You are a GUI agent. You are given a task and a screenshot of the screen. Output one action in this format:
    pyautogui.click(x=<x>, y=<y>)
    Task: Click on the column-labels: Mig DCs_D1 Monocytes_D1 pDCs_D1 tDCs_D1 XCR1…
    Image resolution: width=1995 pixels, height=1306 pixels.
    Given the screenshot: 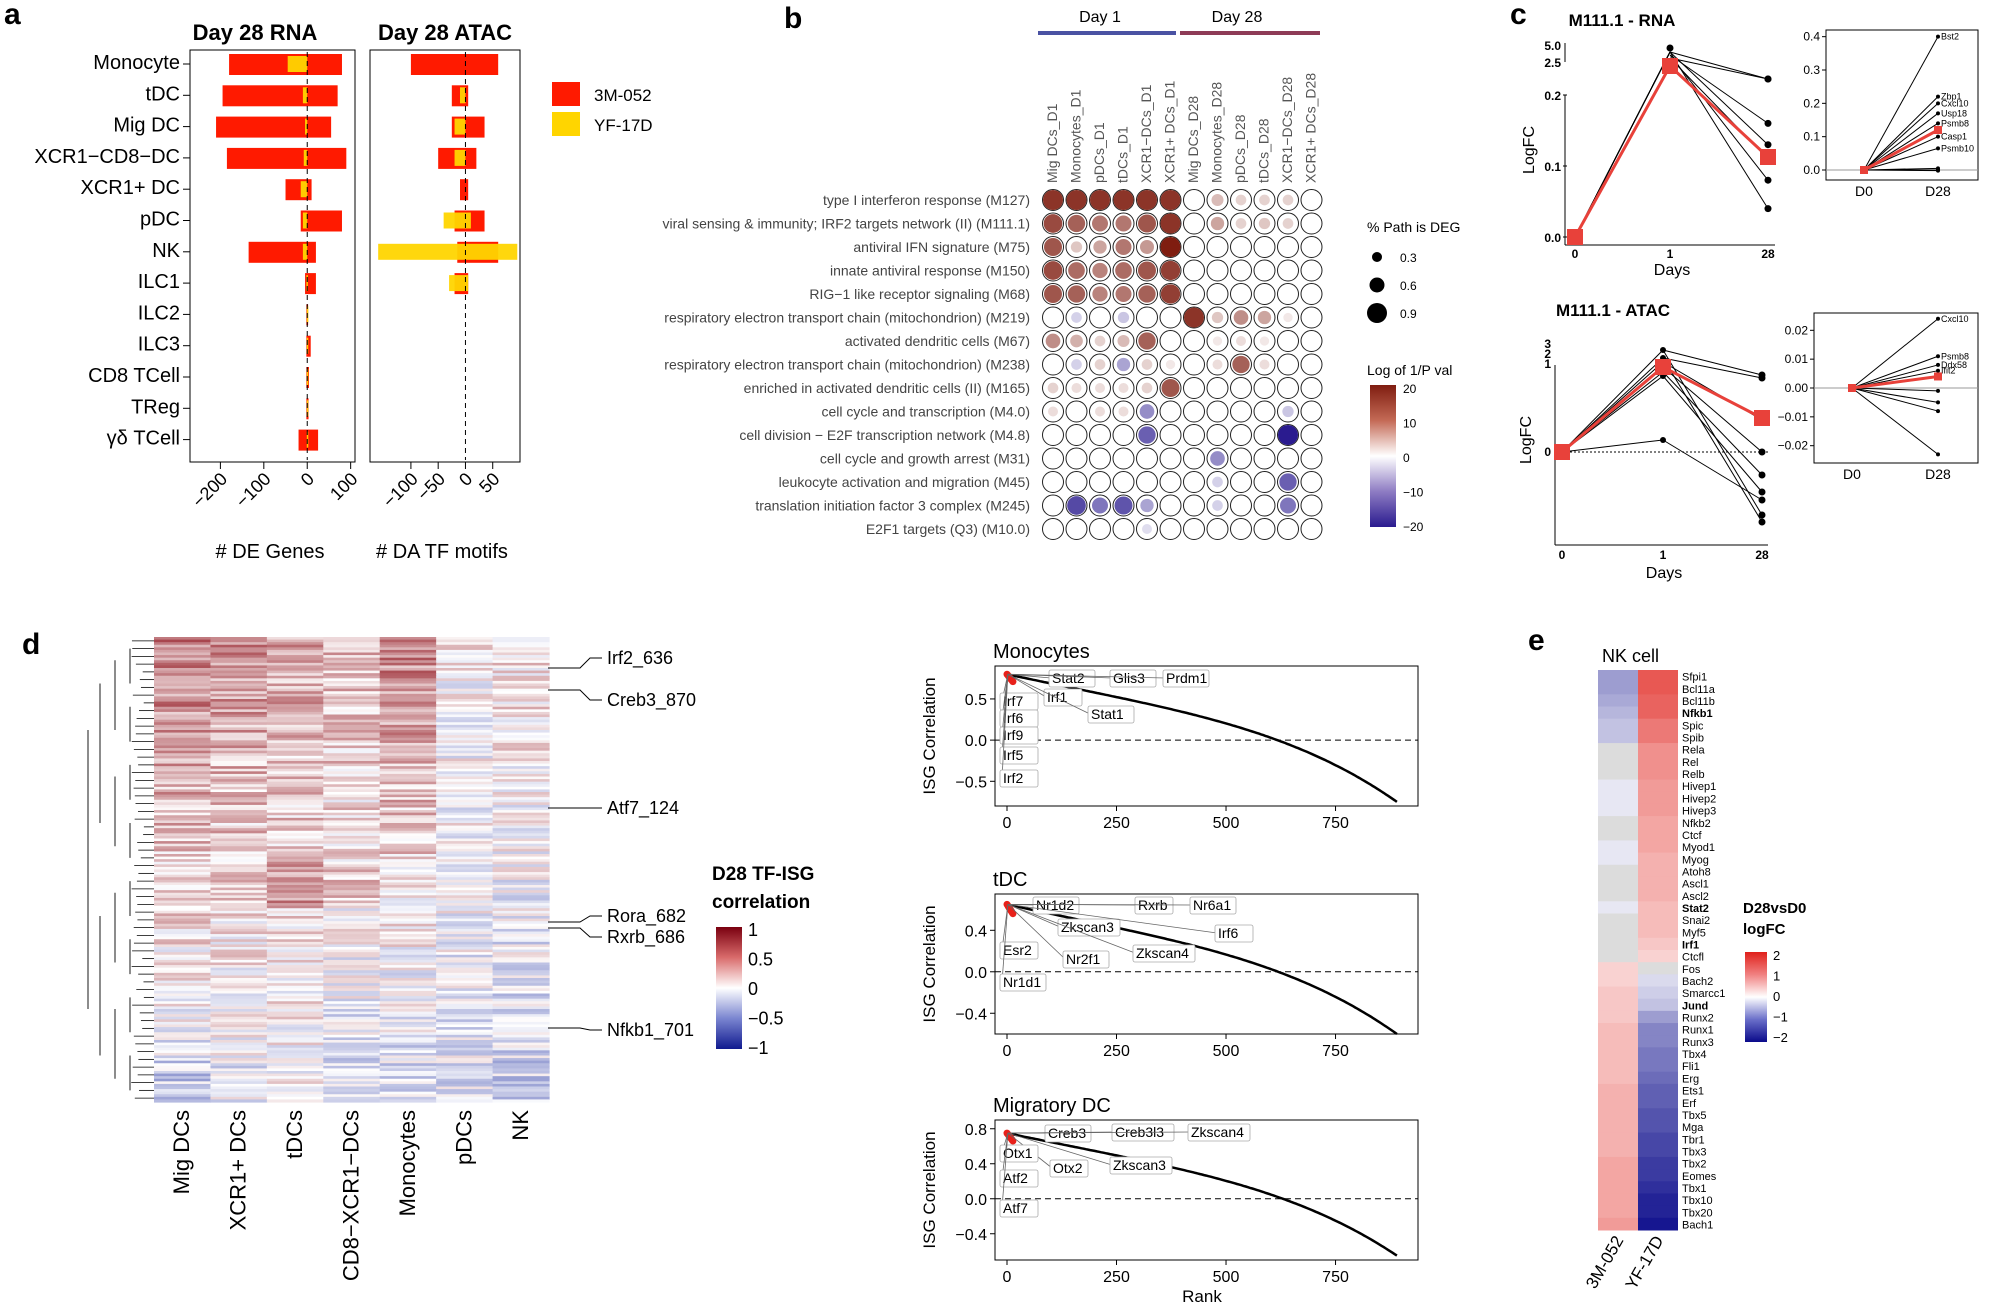 What is the action you would take?
    pyautogui.click(x=1181, y=128)
    